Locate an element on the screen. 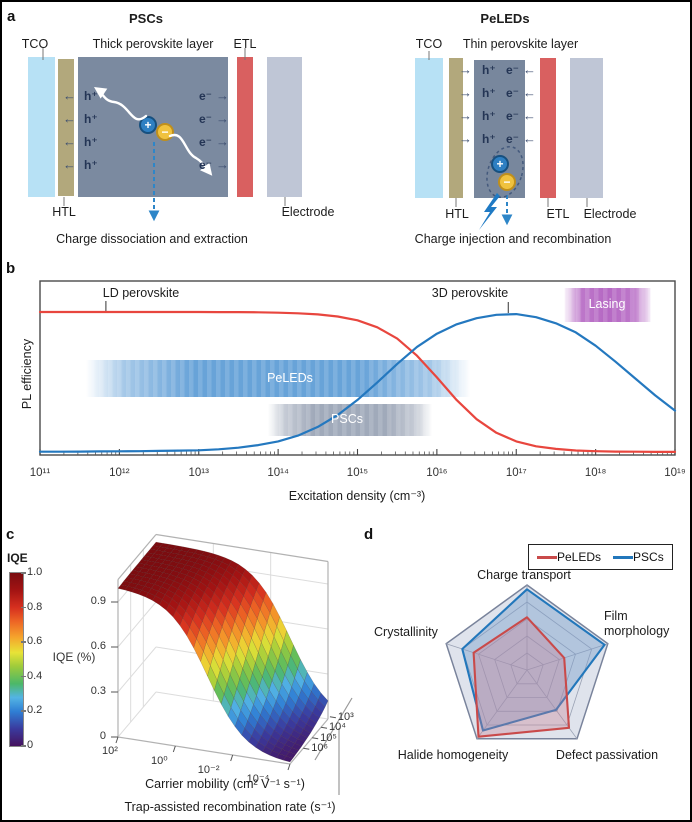  rate-tick-label: 10³ is located at coordinates (345, 716).